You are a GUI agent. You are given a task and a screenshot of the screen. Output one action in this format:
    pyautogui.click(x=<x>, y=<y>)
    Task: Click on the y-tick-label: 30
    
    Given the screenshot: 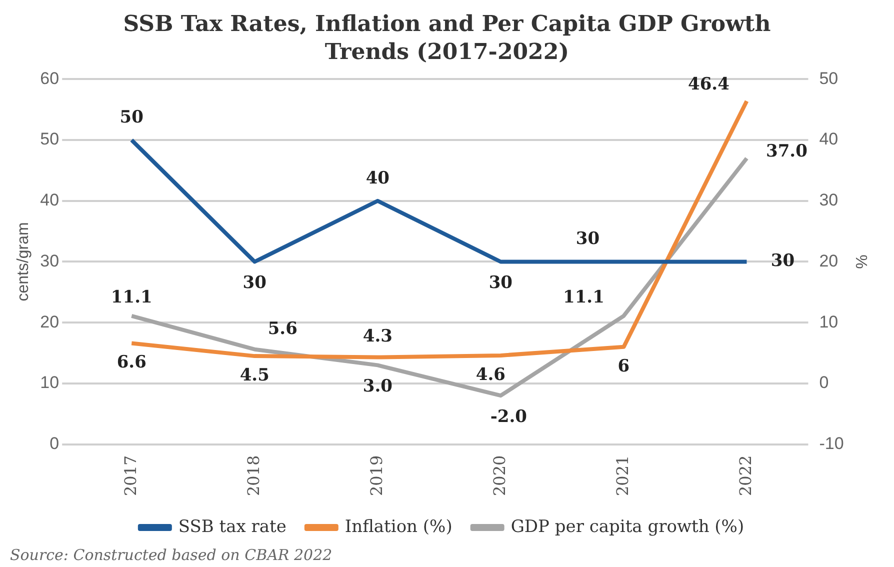 What is the action you would take?
    pyautogui.click(x=50, y=260)
    